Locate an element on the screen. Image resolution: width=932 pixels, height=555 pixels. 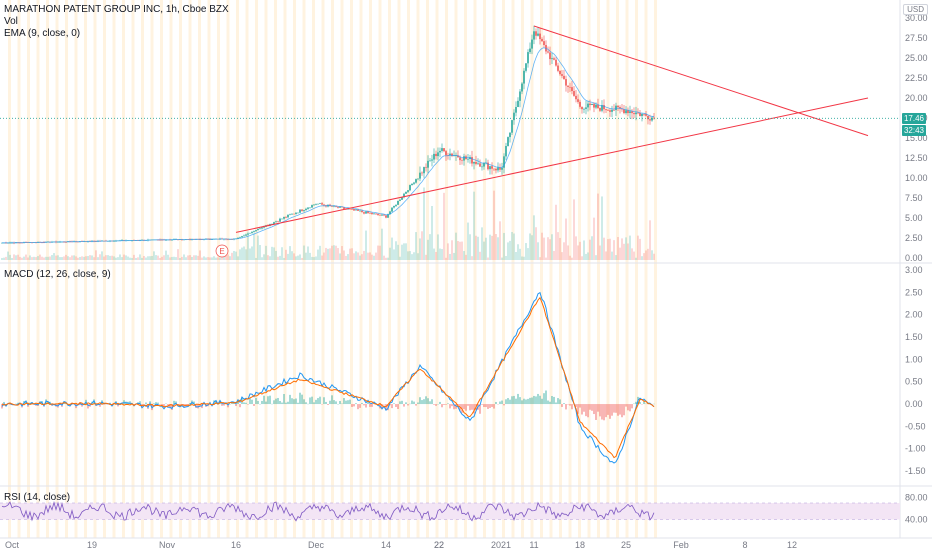
price-tick-label: 20.00 is located at coordinates (916, 98).